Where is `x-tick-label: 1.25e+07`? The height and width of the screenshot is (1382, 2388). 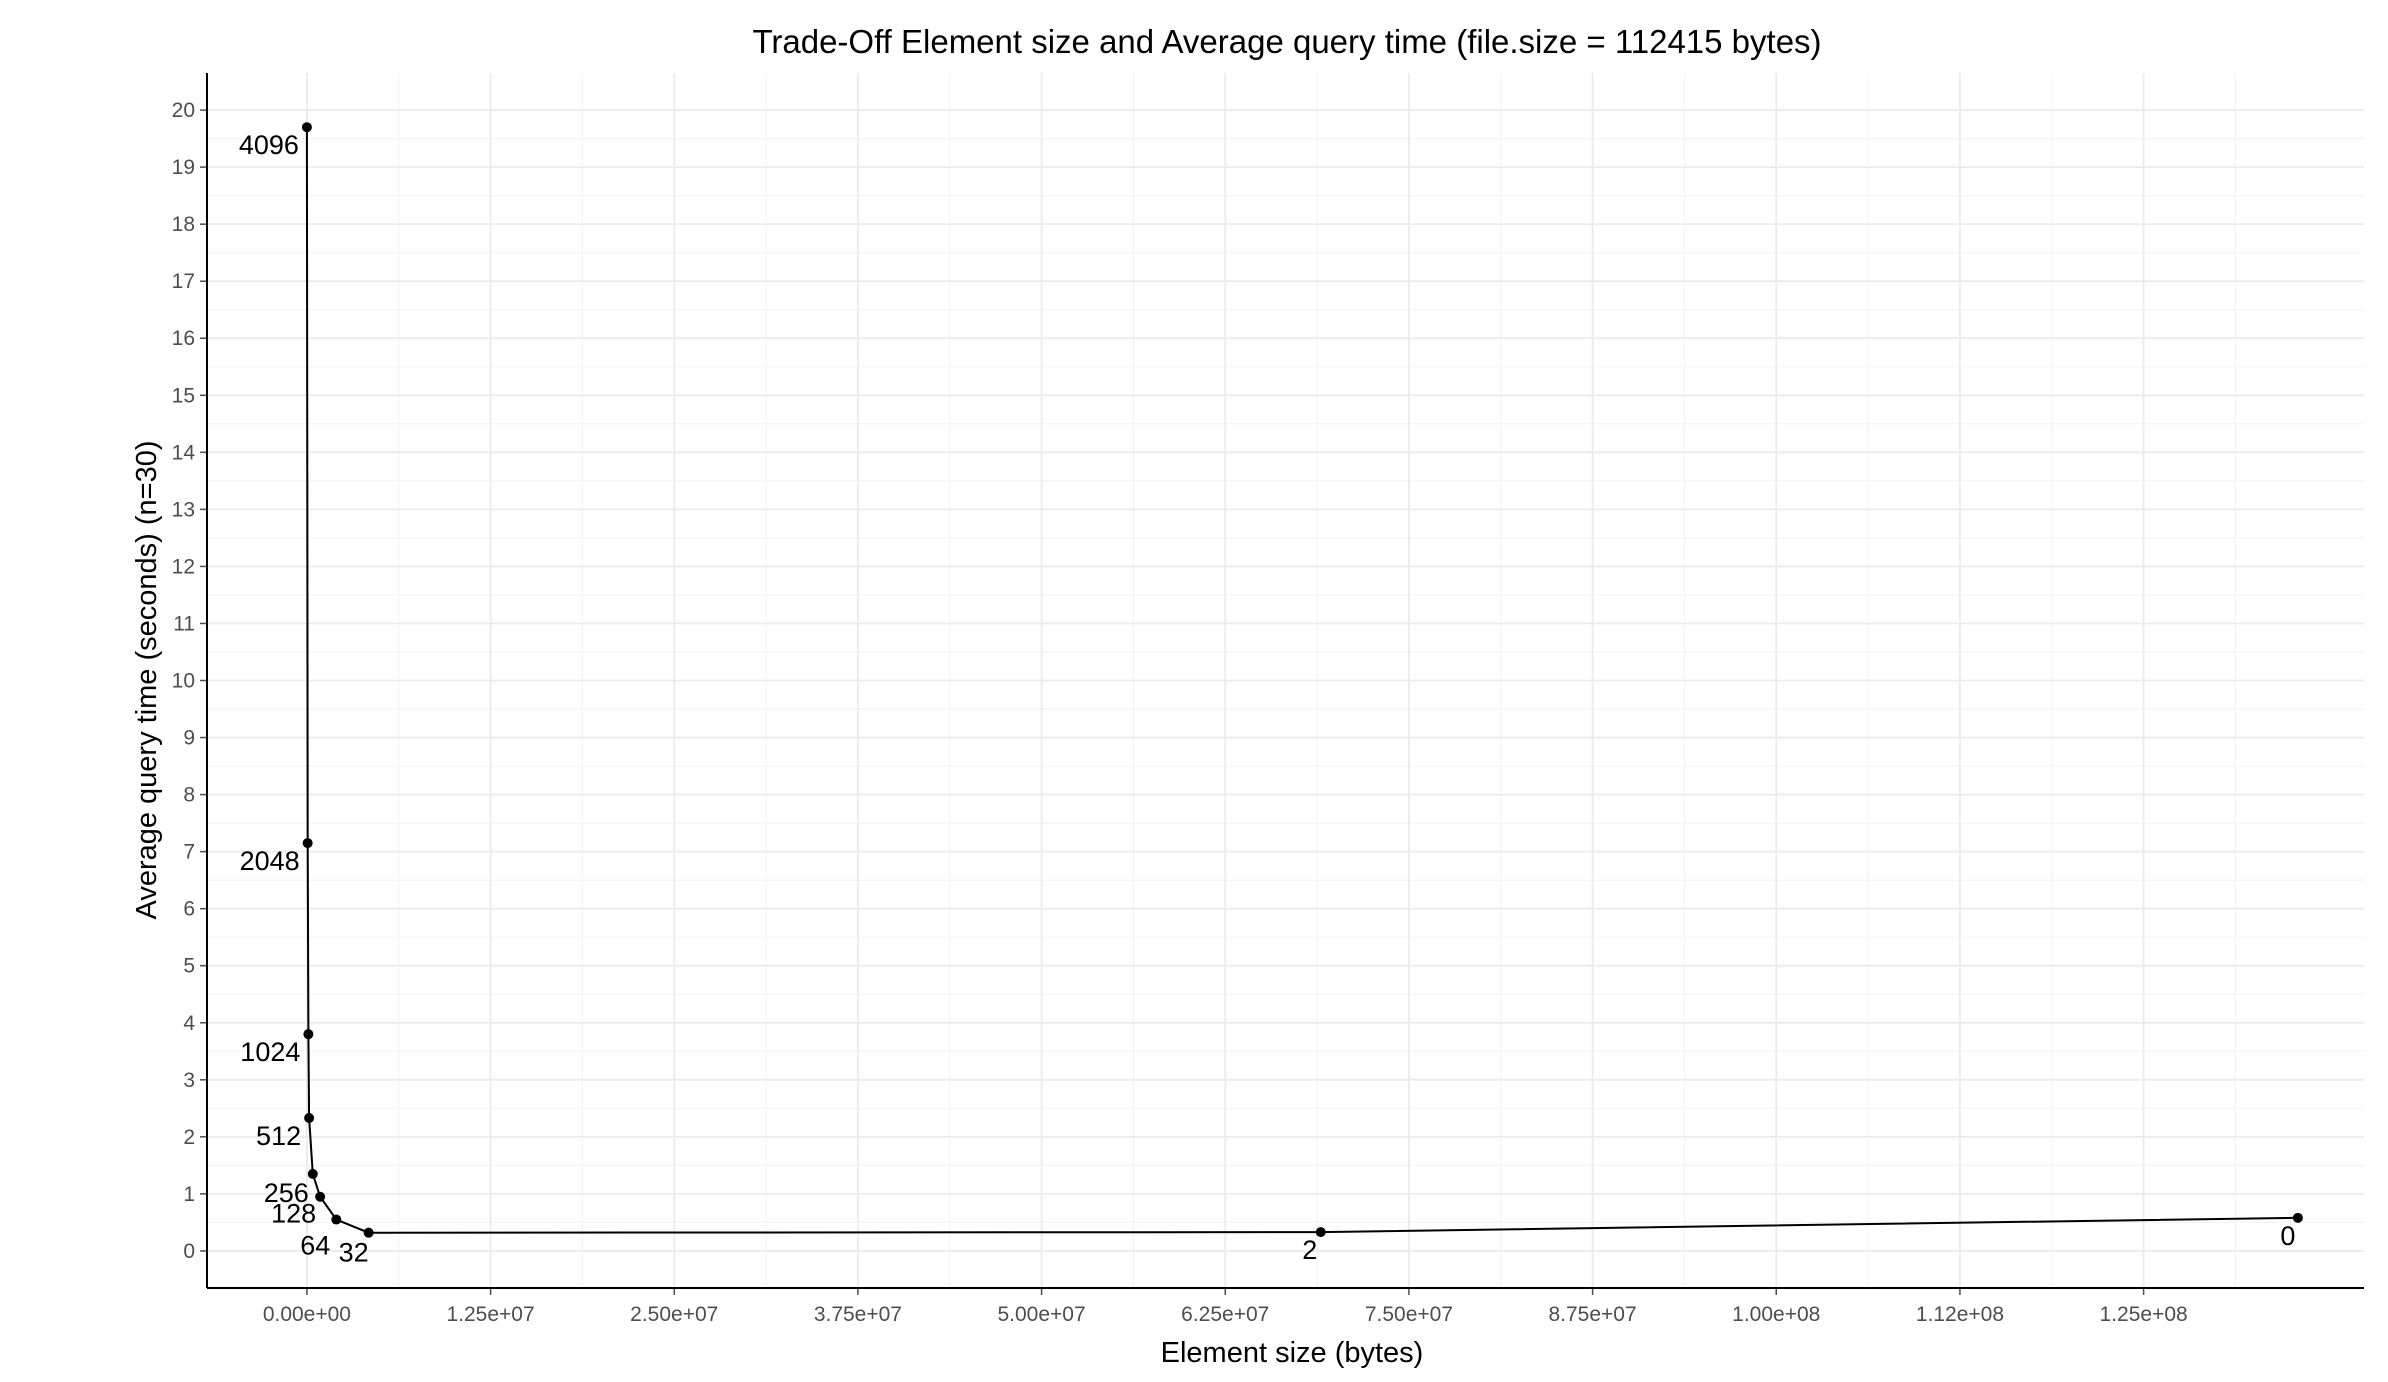
x-tick-label: 1.25e+07 is located at coordinates (490, 1314).